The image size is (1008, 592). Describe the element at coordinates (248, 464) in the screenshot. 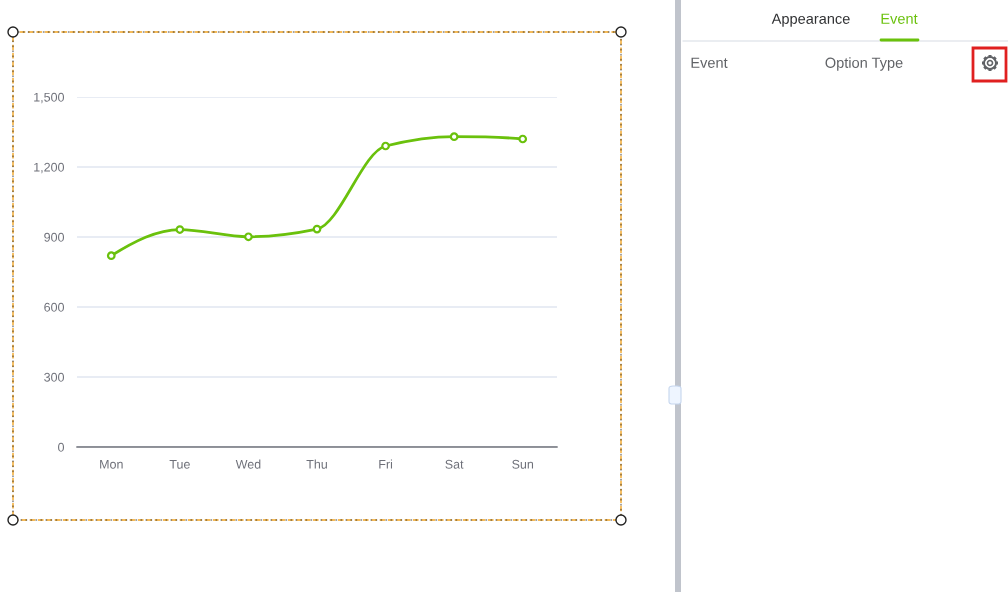

I see `x-tick-label: Wed` at that location.